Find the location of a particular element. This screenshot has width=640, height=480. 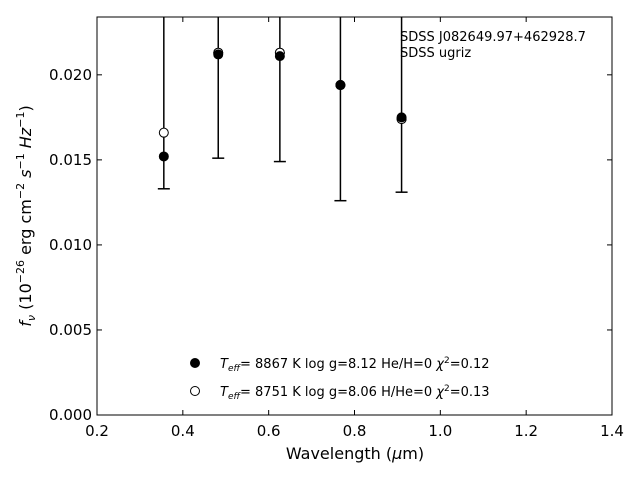

open-model-points is located at coordinates (282, 92).